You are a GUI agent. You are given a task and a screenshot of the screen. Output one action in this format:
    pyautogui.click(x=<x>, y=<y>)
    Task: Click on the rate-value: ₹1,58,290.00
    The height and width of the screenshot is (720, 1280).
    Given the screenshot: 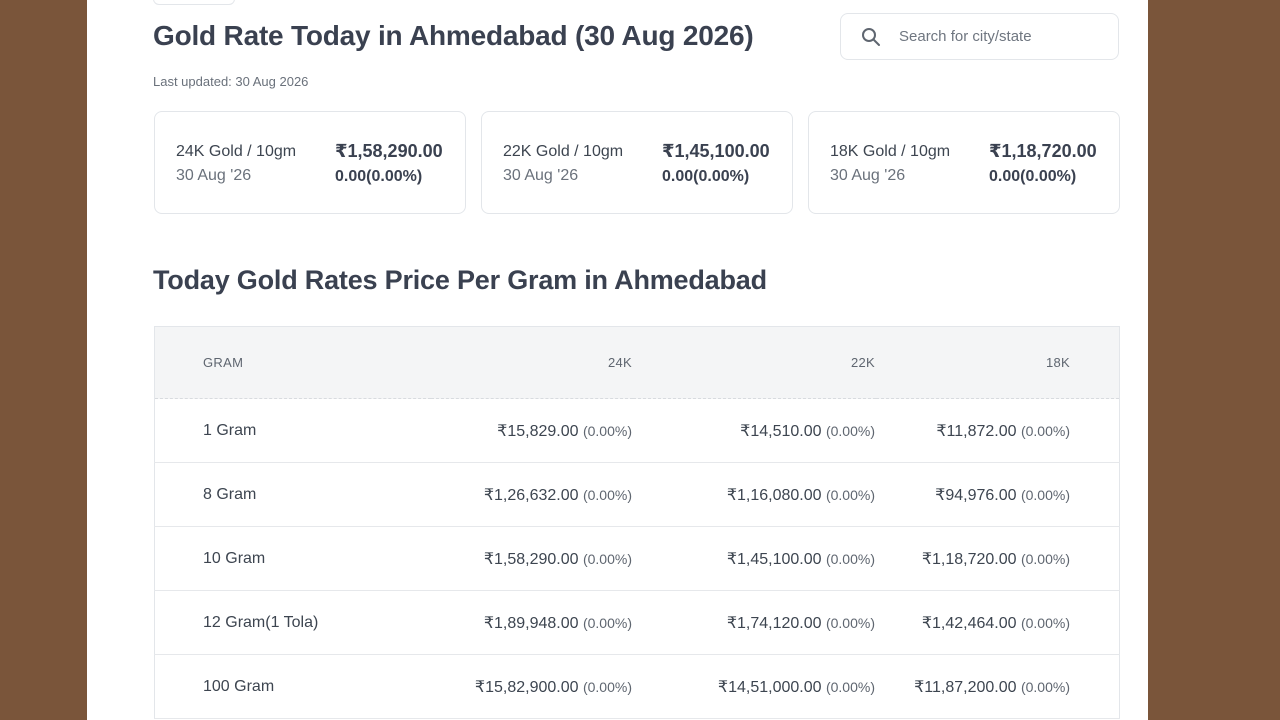 What is the action you would take?
    pyautogui.click(x=531, y=559)
    